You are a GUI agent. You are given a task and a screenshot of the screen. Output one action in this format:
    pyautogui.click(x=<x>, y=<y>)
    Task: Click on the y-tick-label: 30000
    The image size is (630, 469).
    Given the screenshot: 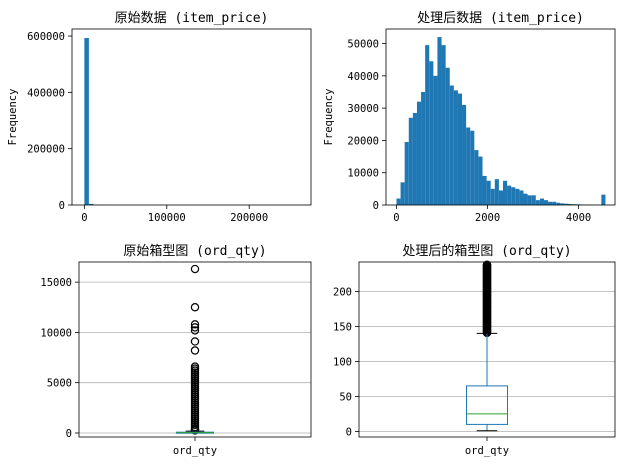 What is the action you would take?
    pyautogui.click(x=363, y=109)
    